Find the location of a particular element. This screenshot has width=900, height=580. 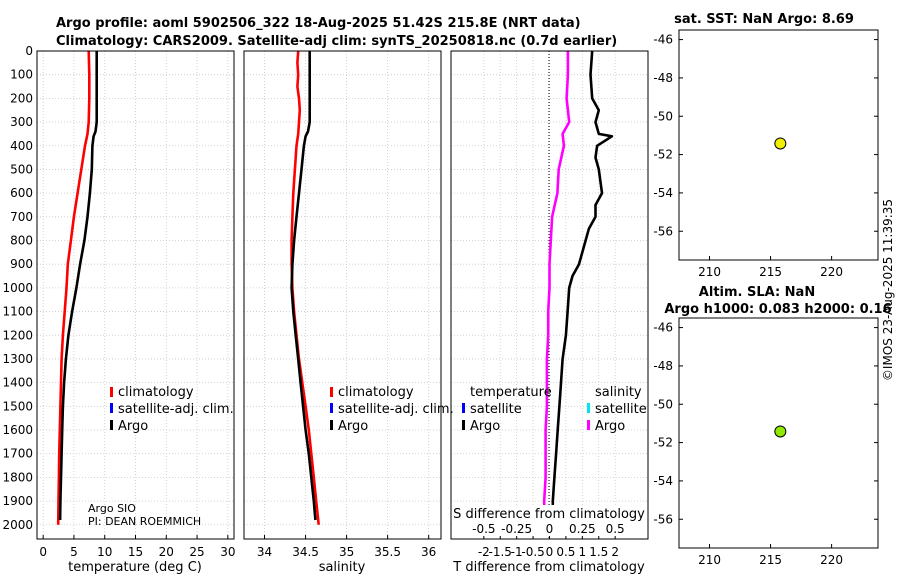

salinity-lines is located at coordinates (305, 287).